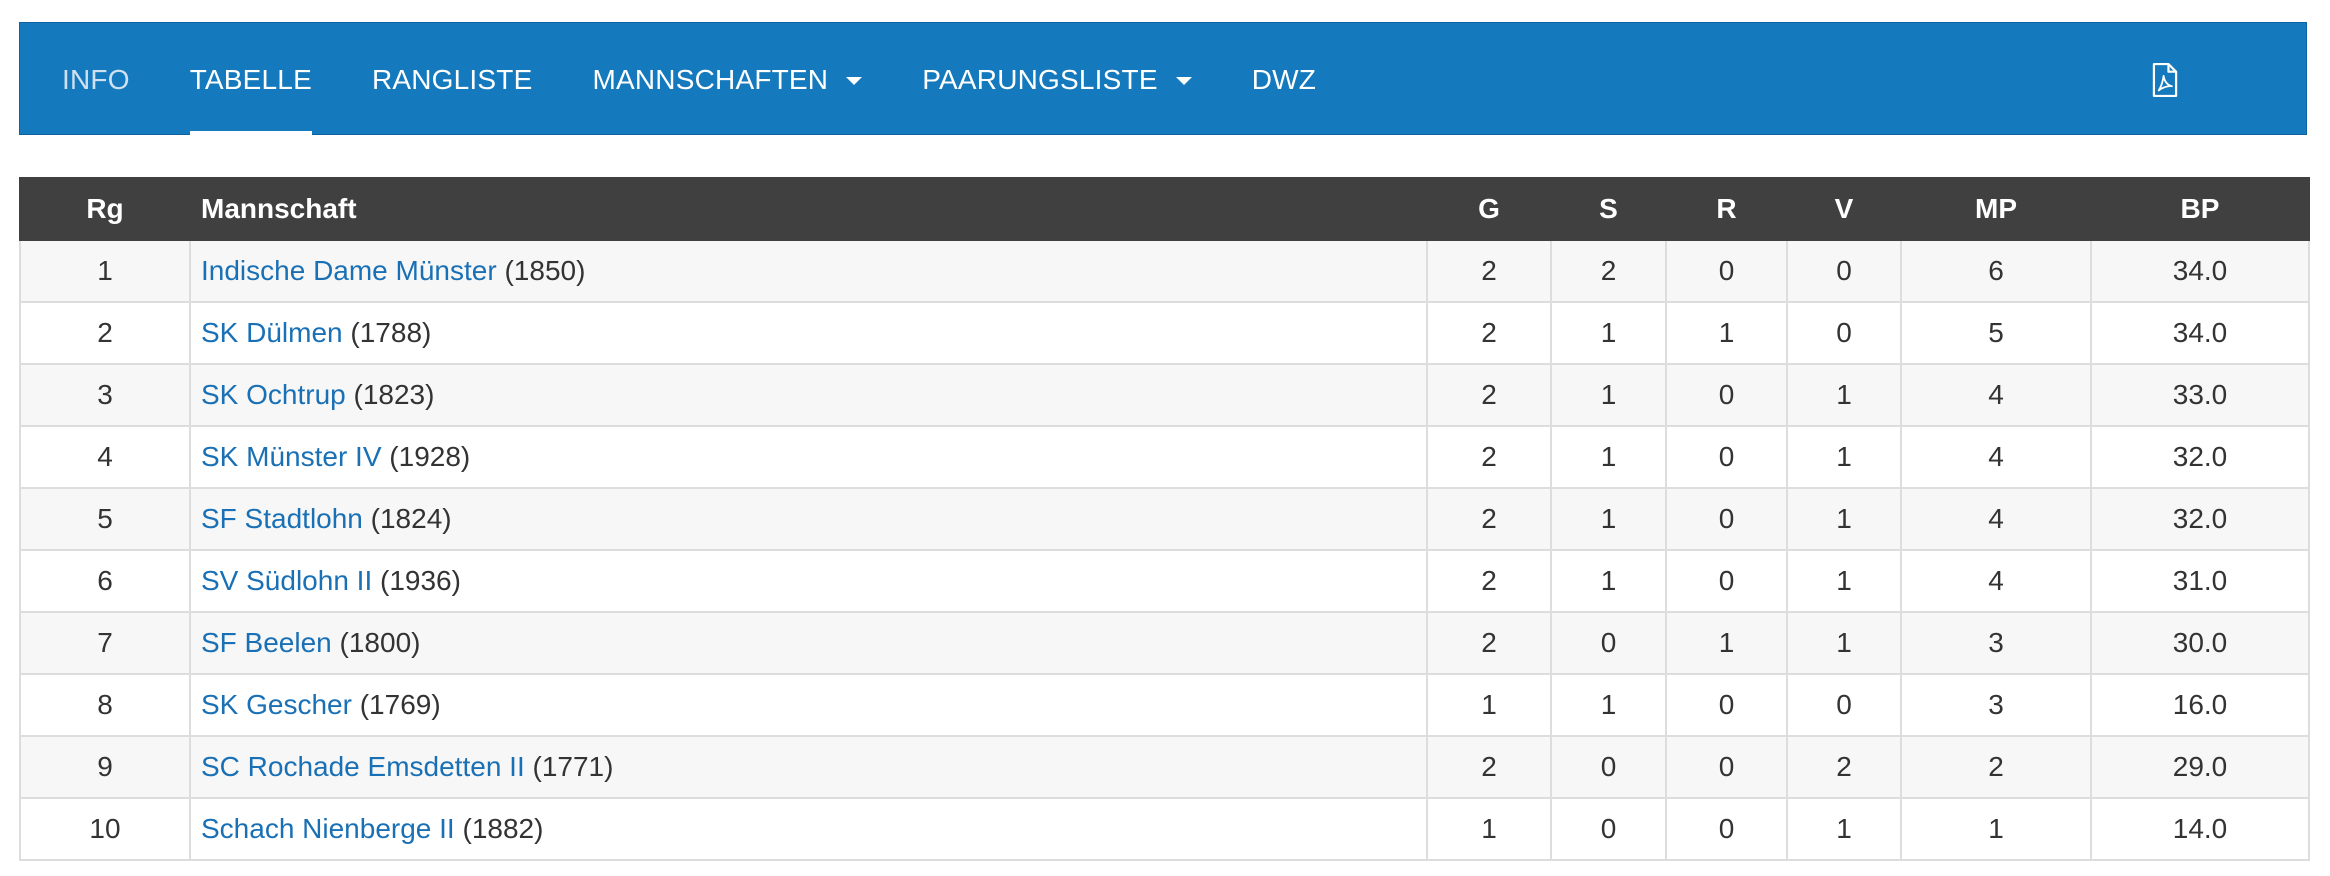 The width and height of the screenshot is (2330, 876). Describe the element at coordinates (727, 79) in the screenshot. I see `nav-item-mannschaften-dropdown: MANNSCHAFTEN` at that location.